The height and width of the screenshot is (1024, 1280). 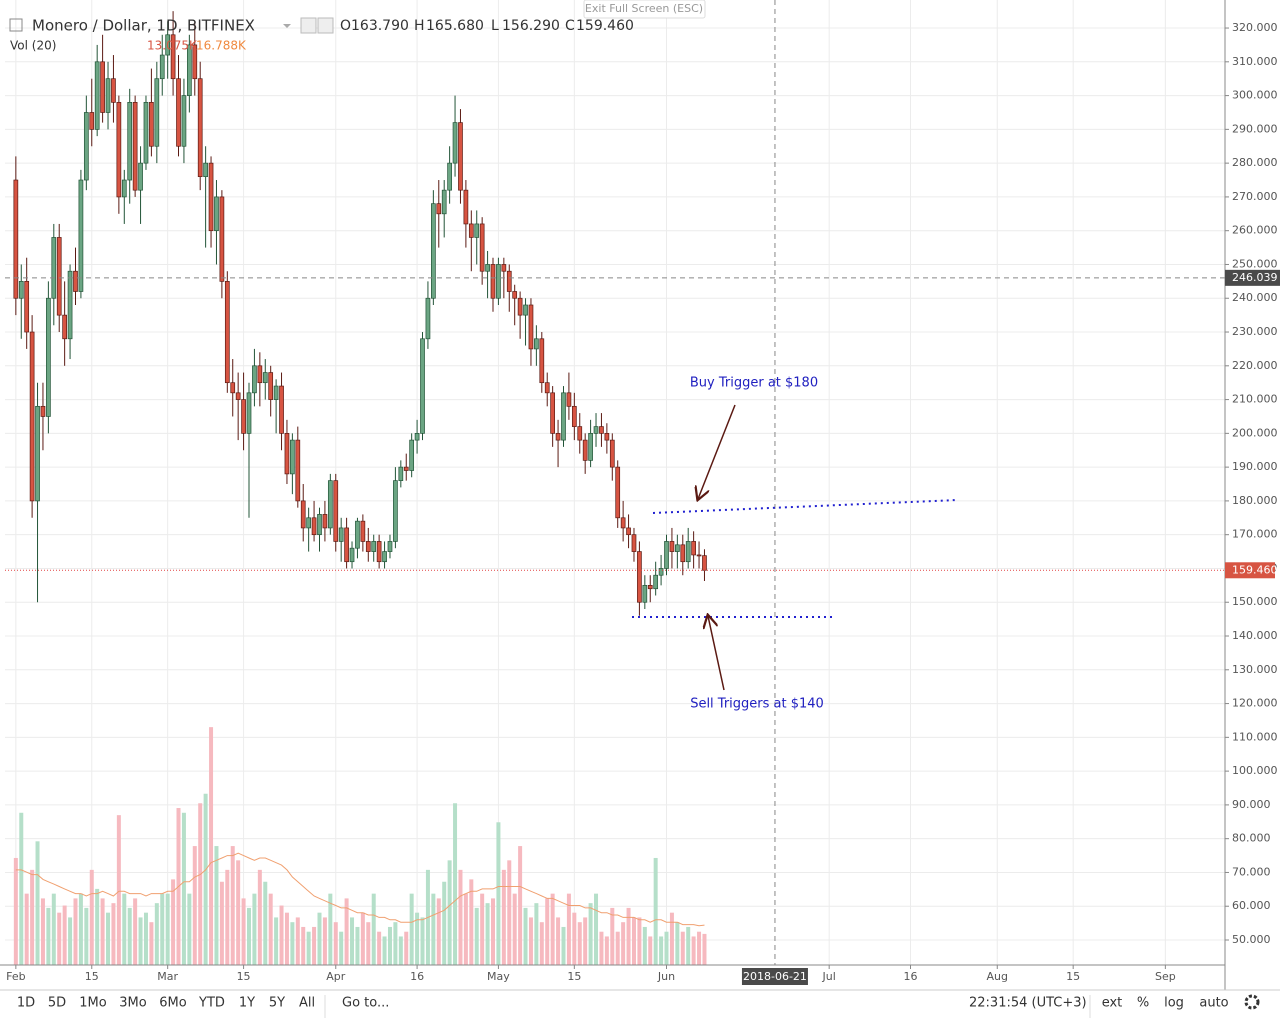 I want to click on range-button: All, so click(x=307, y=1003).